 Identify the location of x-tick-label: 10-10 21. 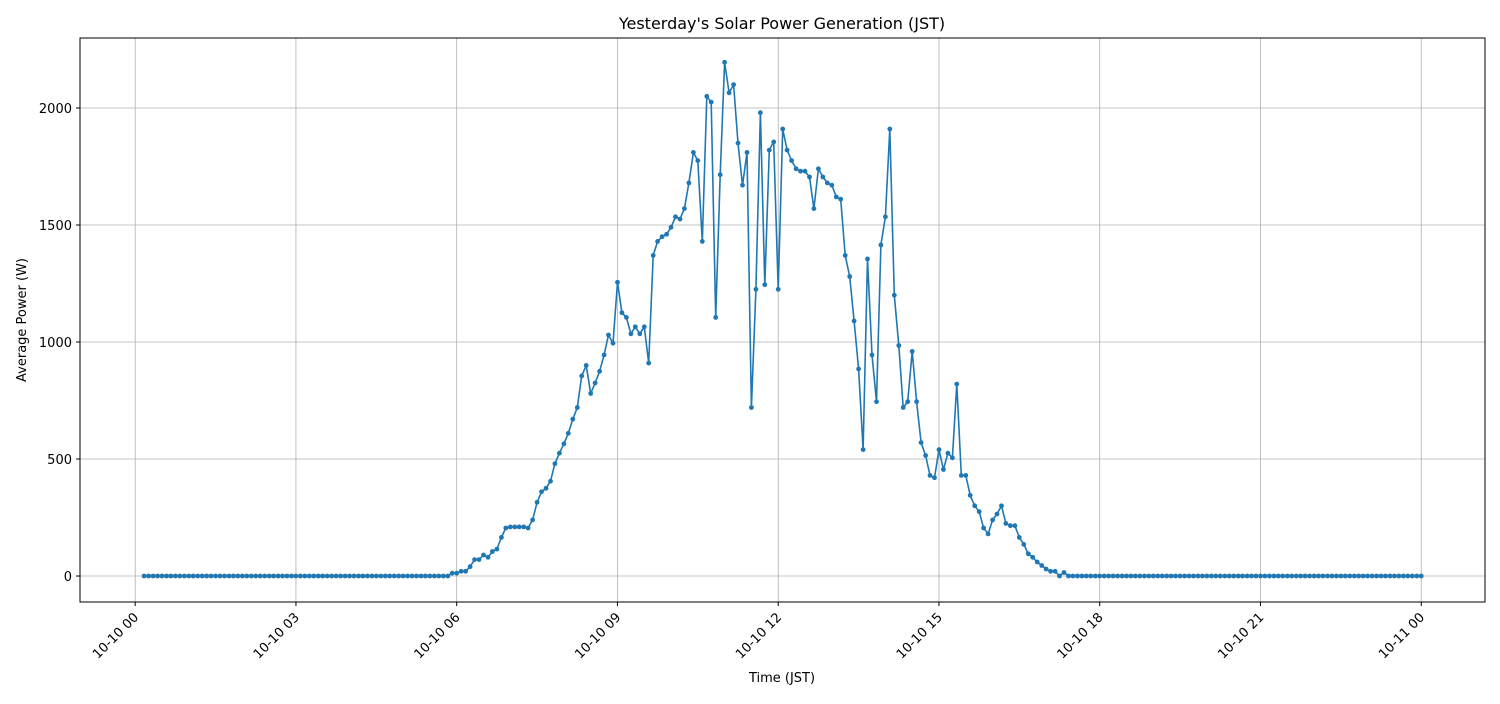
(1241, 636).